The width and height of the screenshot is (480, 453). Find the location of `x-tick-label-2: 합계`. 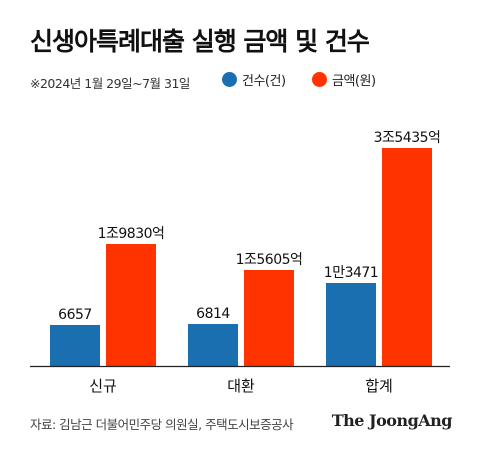

x-tick-label-2: 합계 is located at coordinates (379, 386).